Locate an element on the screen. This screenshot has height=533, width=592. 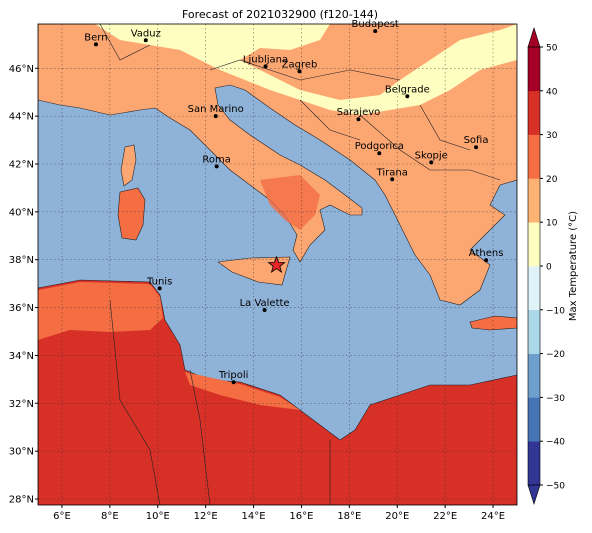
city-label: Tripoli is located at coordinates (233, 375).